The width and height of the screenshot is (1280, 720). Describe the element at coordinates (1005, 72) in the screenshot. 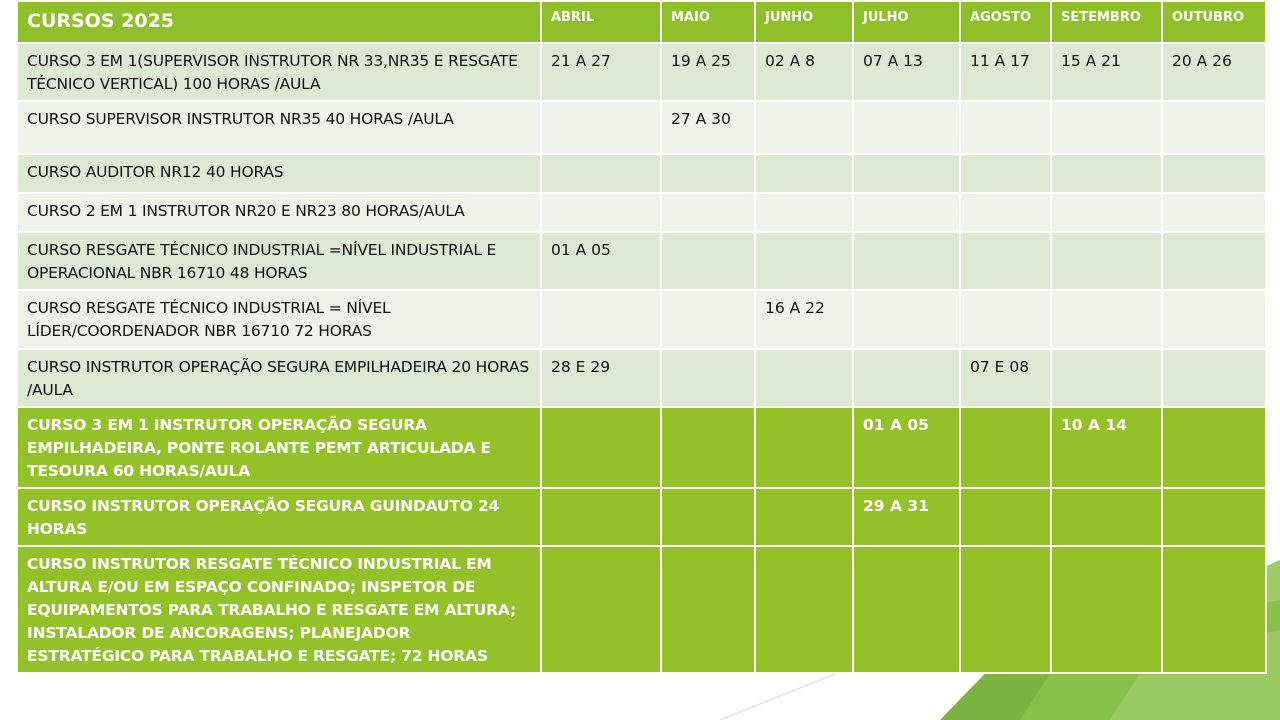

I see `date-cell: 11 A 17` at that location.